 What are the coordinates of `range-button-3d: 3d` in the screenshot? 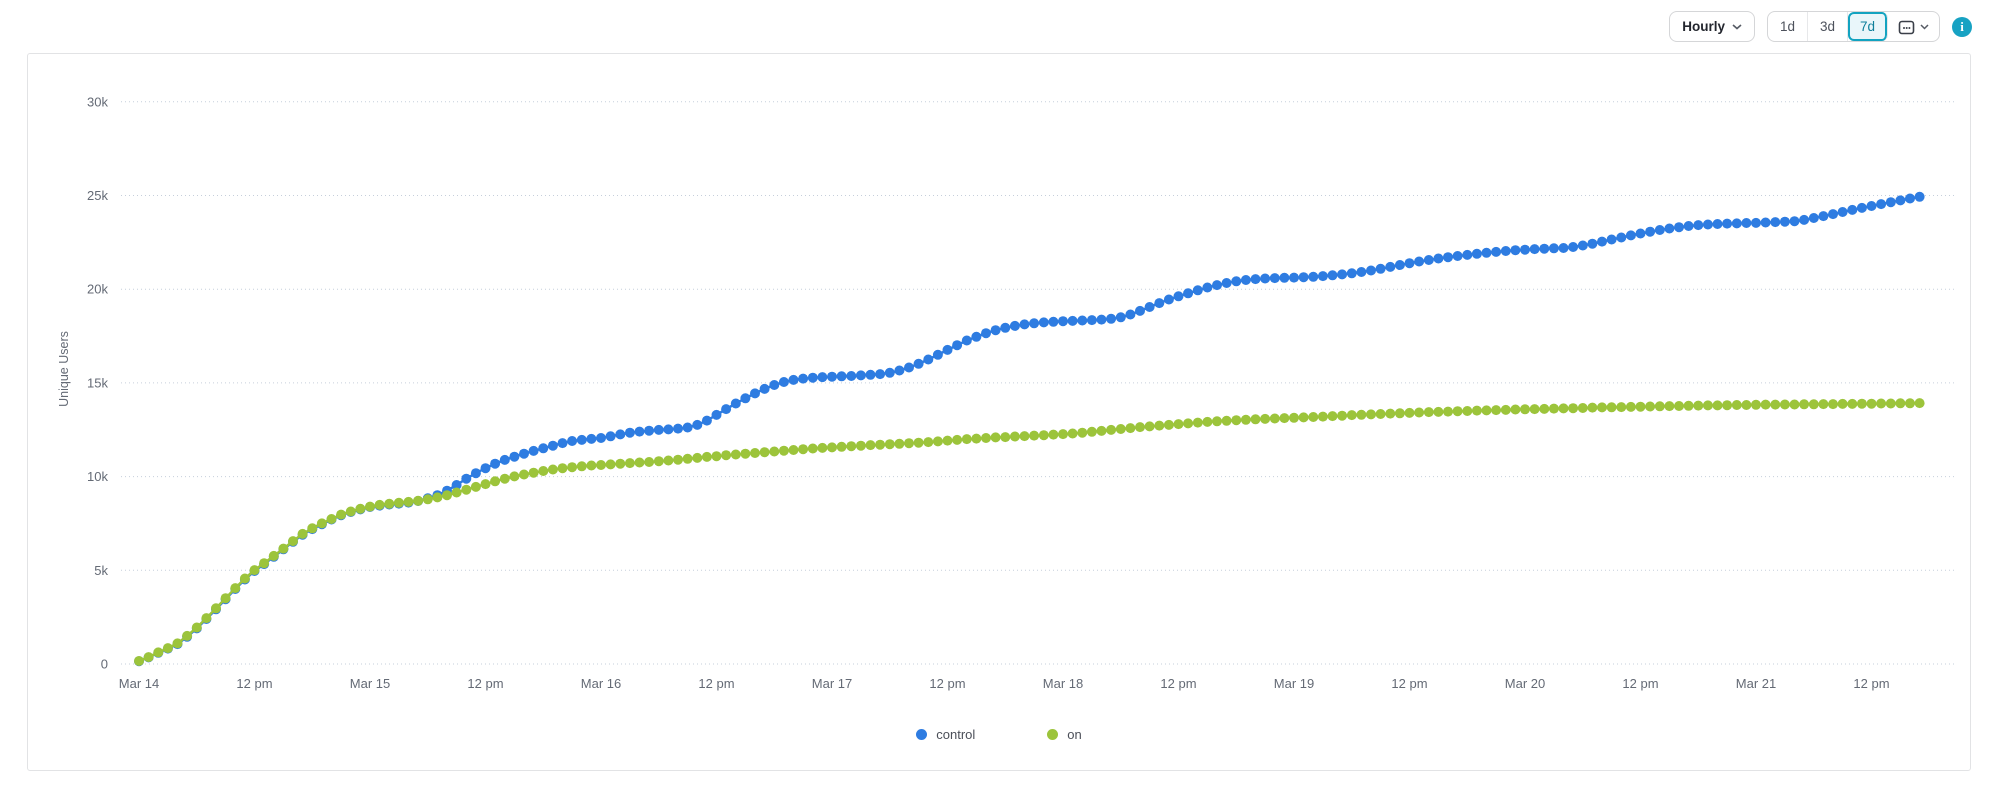 It's located at (1828, 26).